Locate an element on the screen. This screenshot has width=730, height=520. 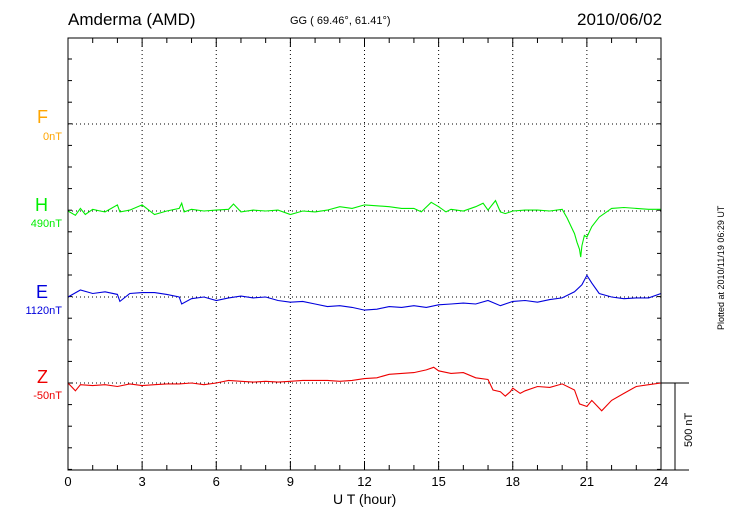
series-label-h: H is located at coordinates (41, 205).